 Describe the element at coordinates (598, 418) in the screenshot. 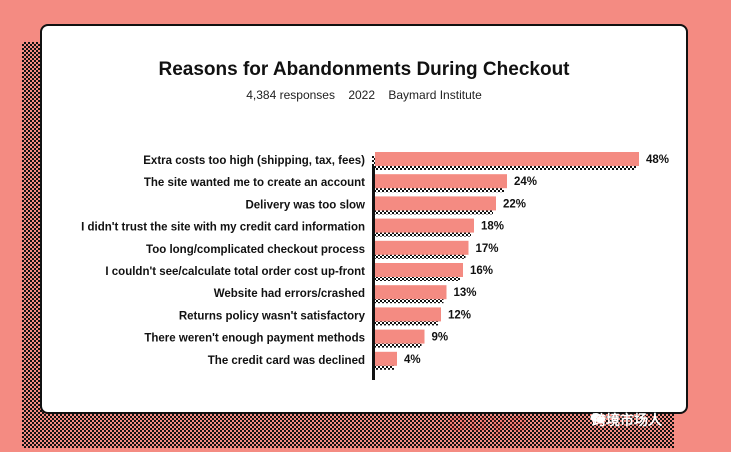

I see `wechat-icon` at that location.